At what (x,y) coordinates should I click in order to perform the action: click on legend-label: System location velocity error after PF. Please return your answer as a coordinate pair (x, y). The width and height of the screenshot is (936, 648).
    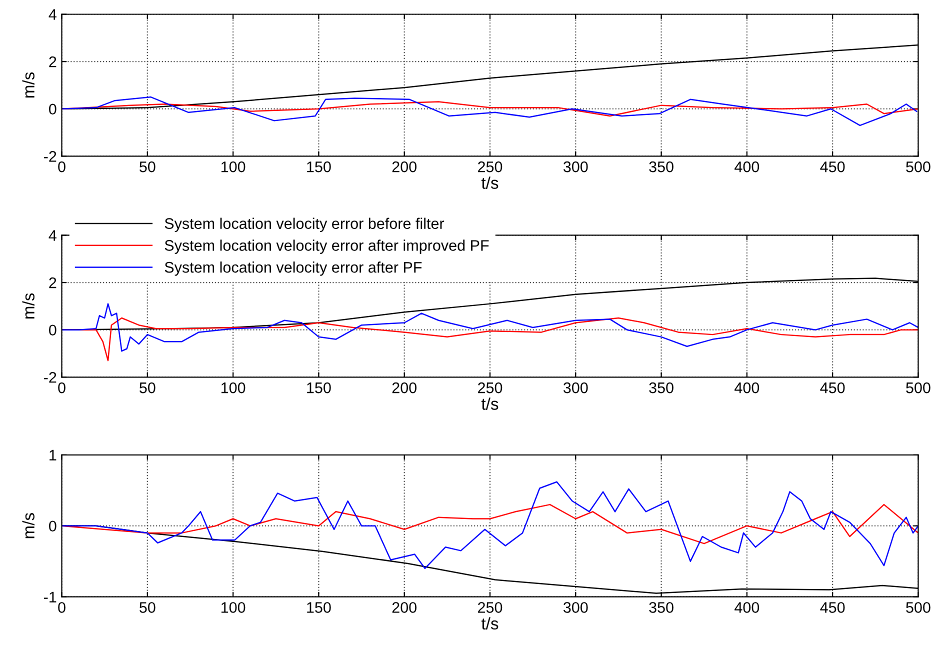
    Looking at the image, I should click on (293, 269).